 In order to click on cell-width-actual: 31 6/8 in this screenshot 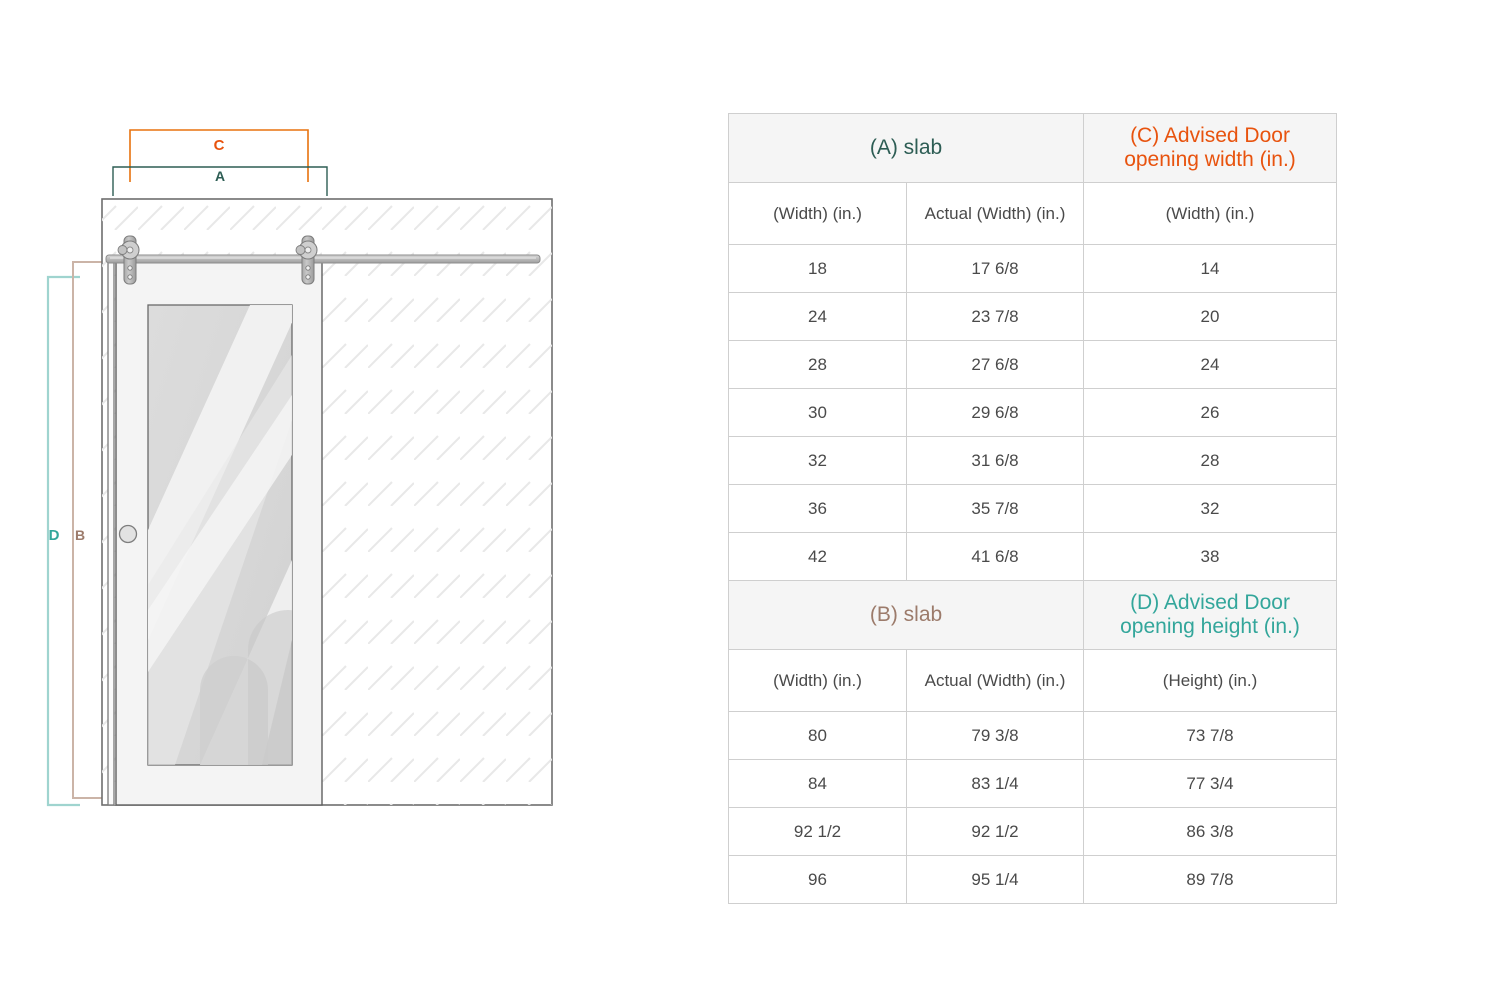, I will do `click(995, 460)`.